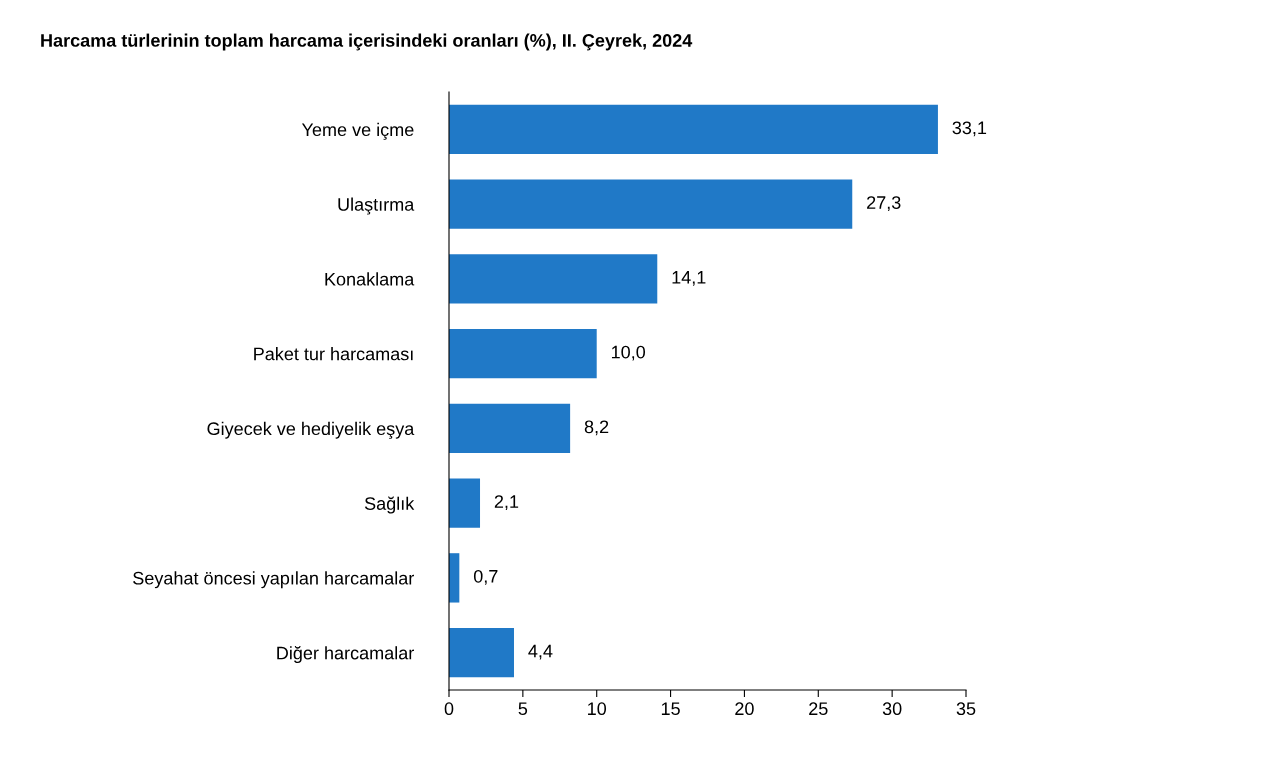 The width and height of the screenshot is (1280, 759). I want to click on x-tick-label: 35, so click(966, 709).